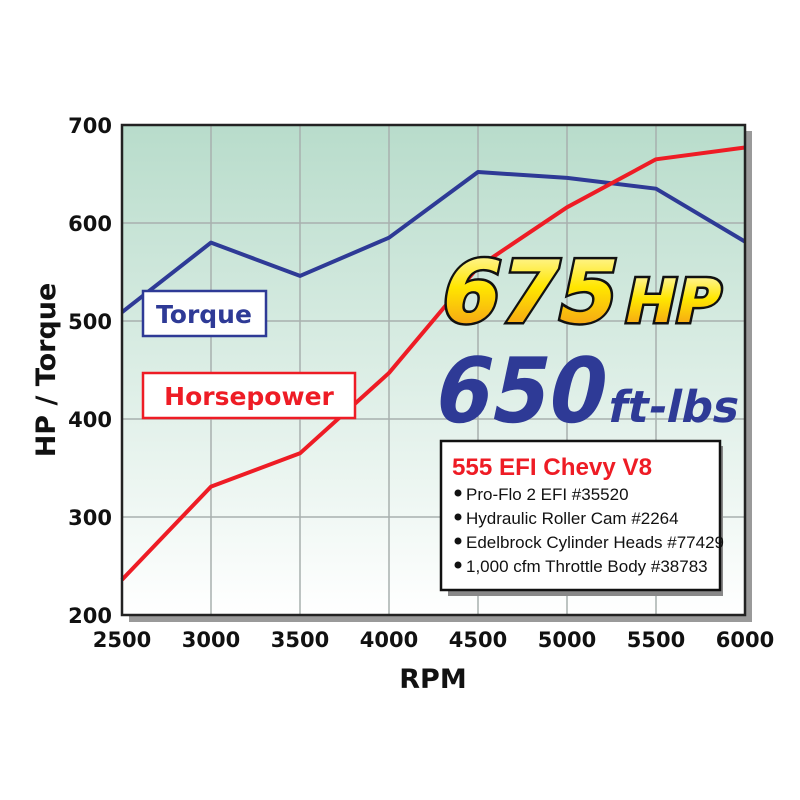 Image resolution: width=800 pixels, height=800 pixels. Describe the element at coordinates (90, 616) in the screenshot. I see `y-tick-label: 200` at that location.